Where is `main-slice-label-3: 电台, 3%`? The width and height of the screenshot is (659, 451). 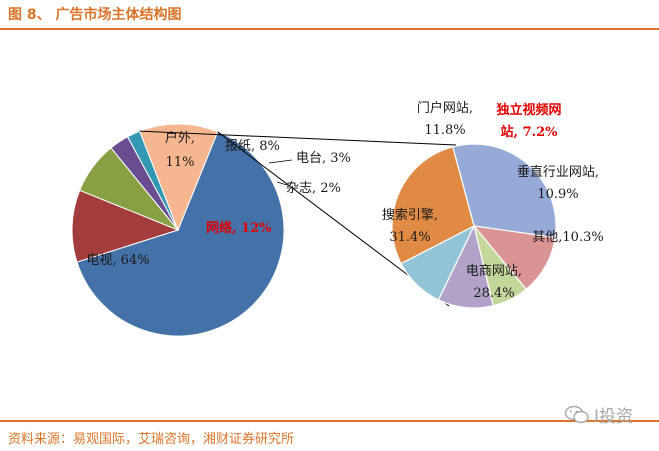
main-slice-label-3: 电台, 3% is located at coordinates (323, 158).